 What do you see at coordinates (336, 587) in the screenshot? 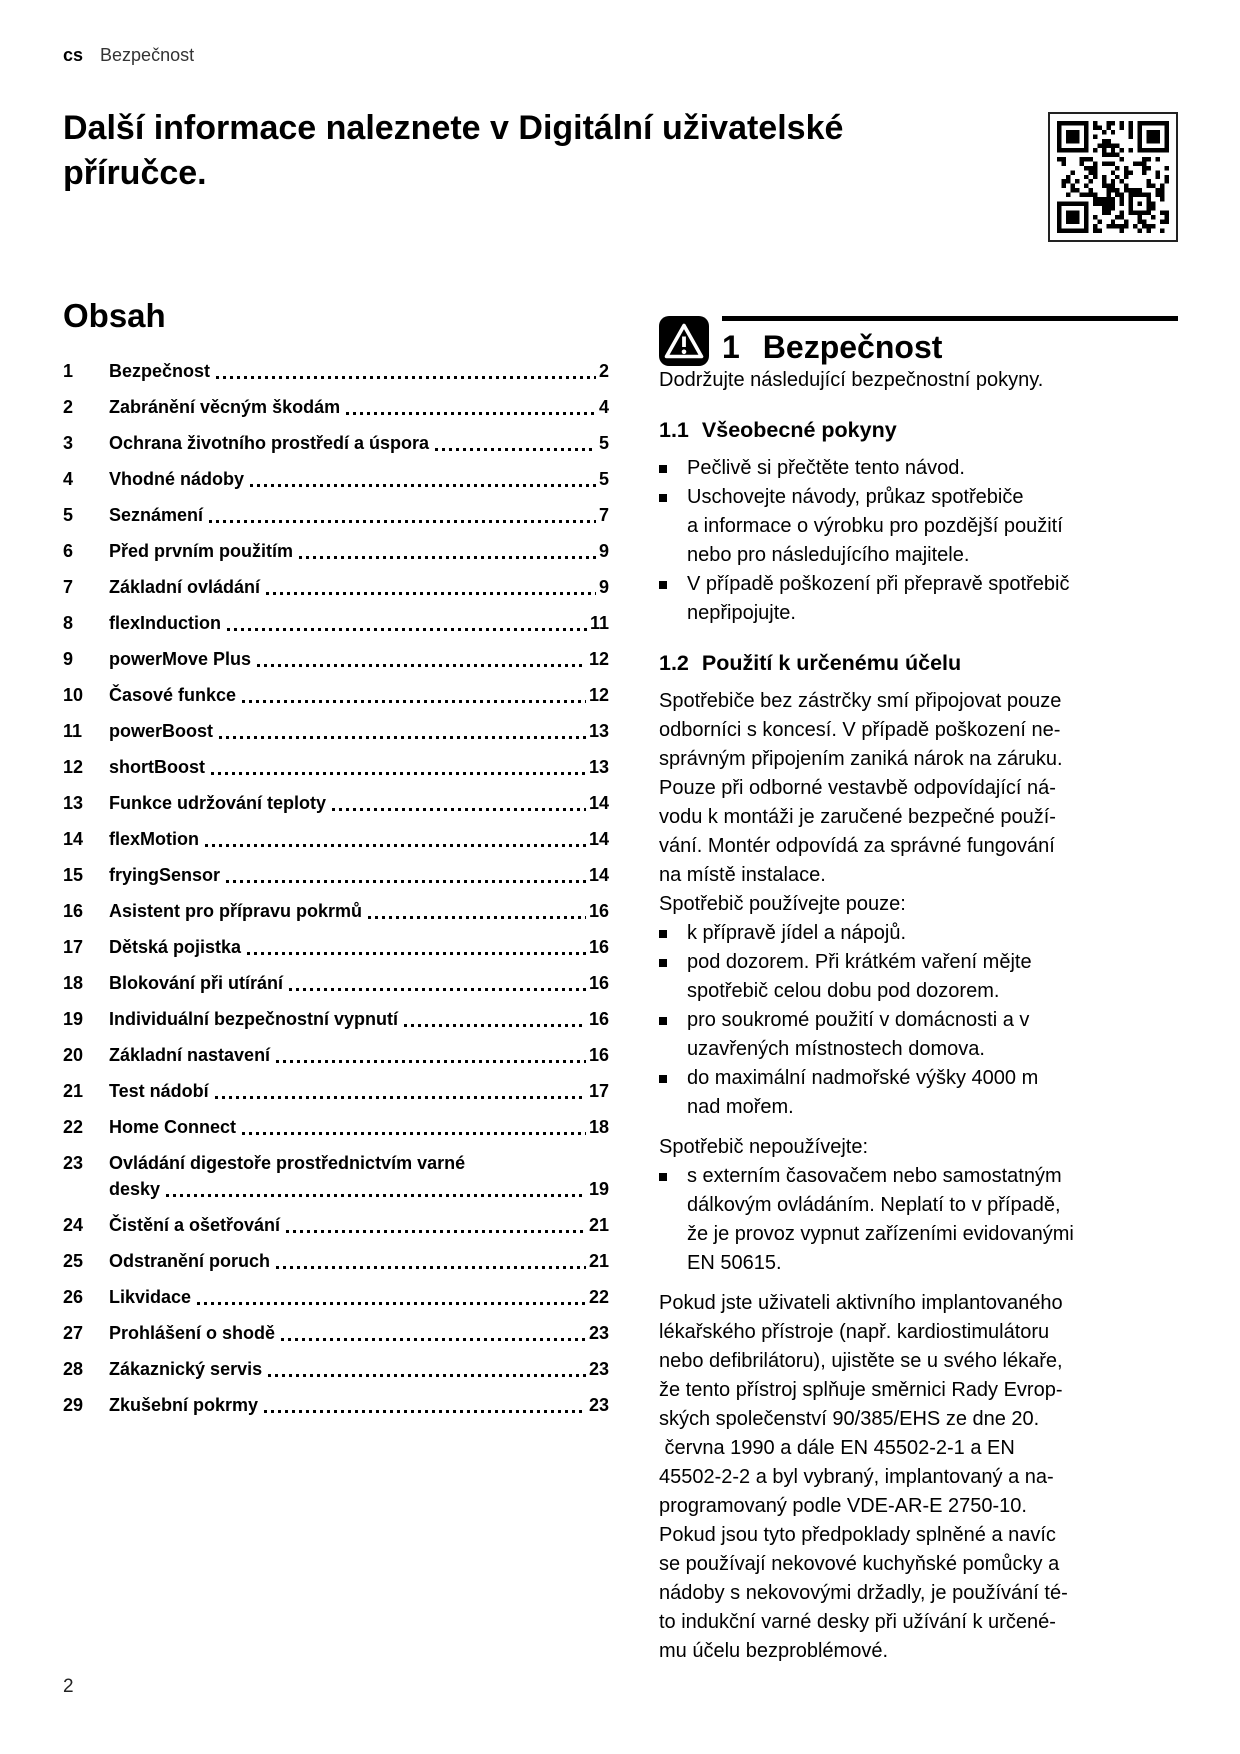
I see `toc-item: 7 Základní ovládání 9` at bounding box center [336, 587].